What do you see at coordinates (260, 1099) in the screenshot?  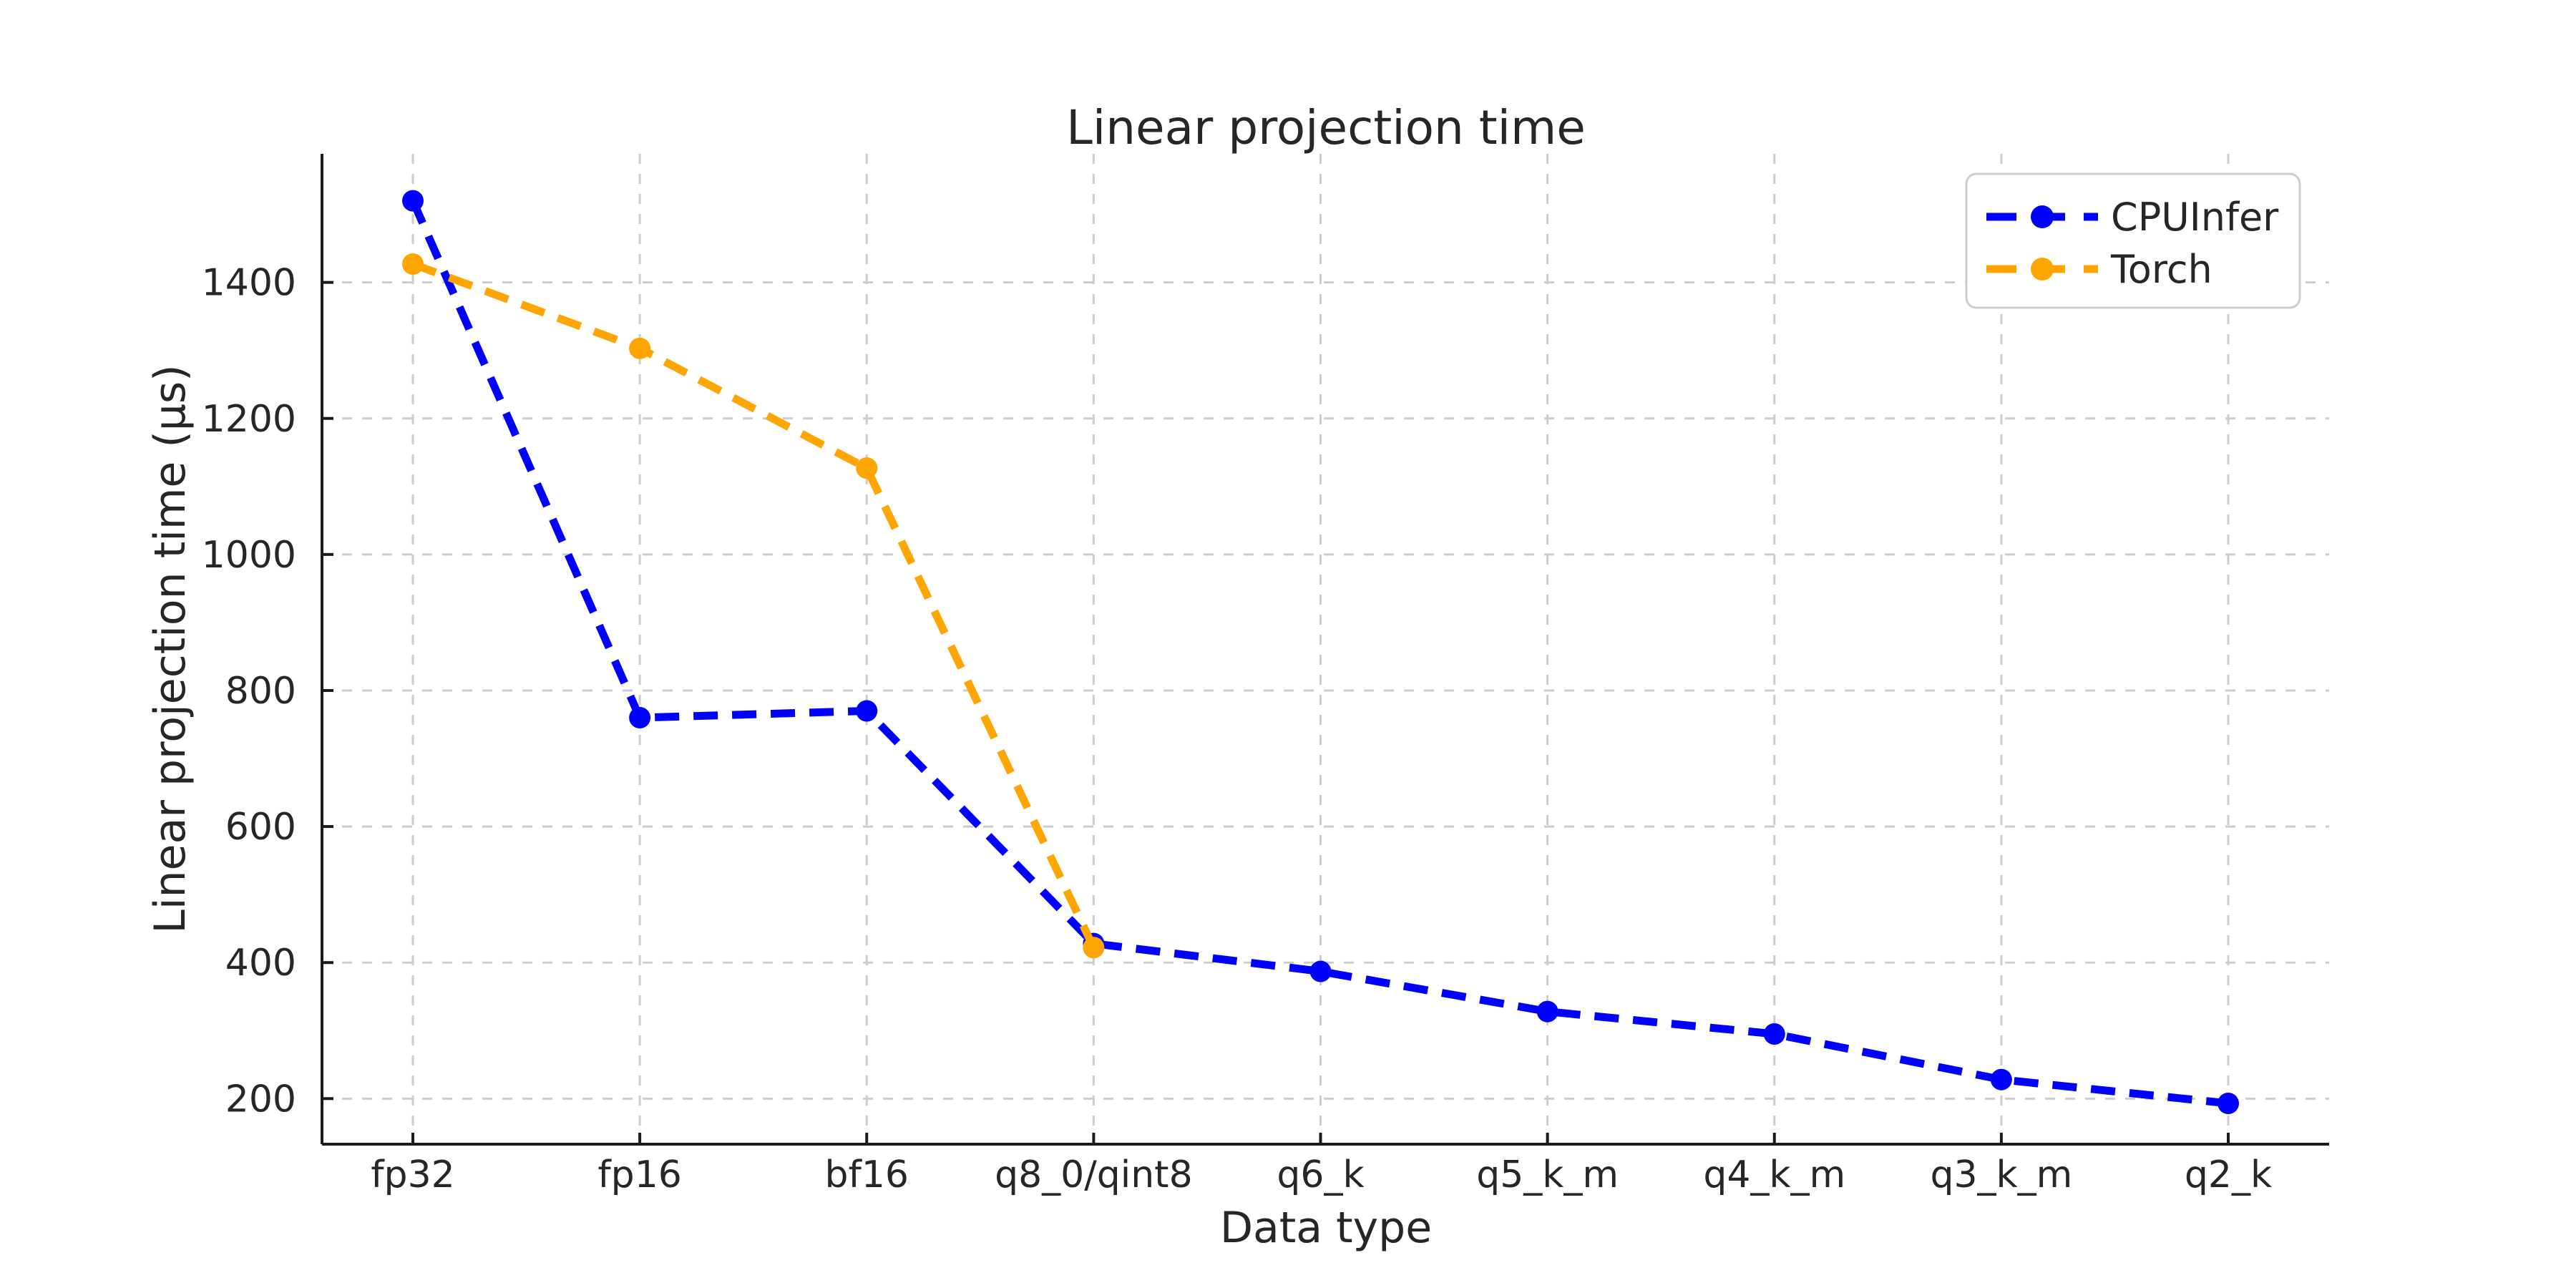 I see `y-tick-label-200: 200` at bounding box center [260, 1099].